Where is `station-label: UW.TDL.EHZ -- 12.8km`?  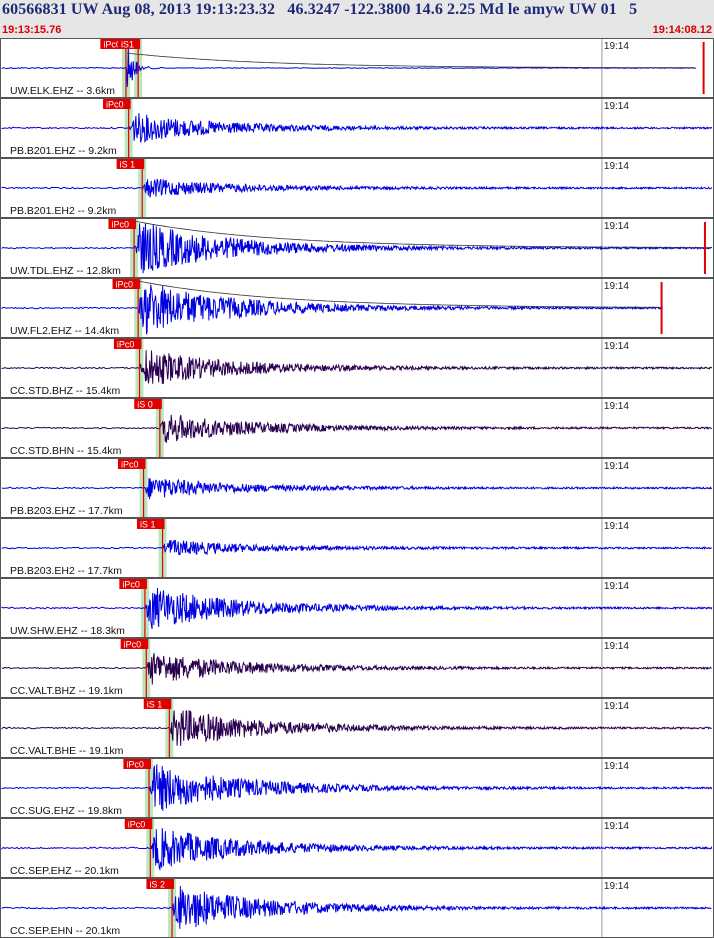 station-label: UW.TDL.EHZ -- 12.8km is located at coordinates (65, 271).